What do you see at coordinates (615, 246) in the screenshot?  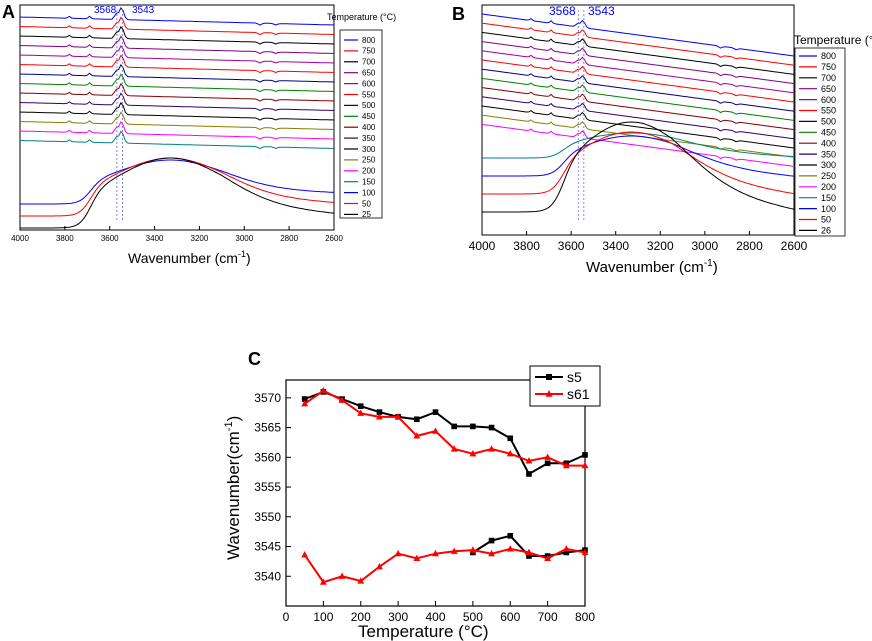 I see `panel-b-tick-label: 3400` at bounding box center [615, 246].